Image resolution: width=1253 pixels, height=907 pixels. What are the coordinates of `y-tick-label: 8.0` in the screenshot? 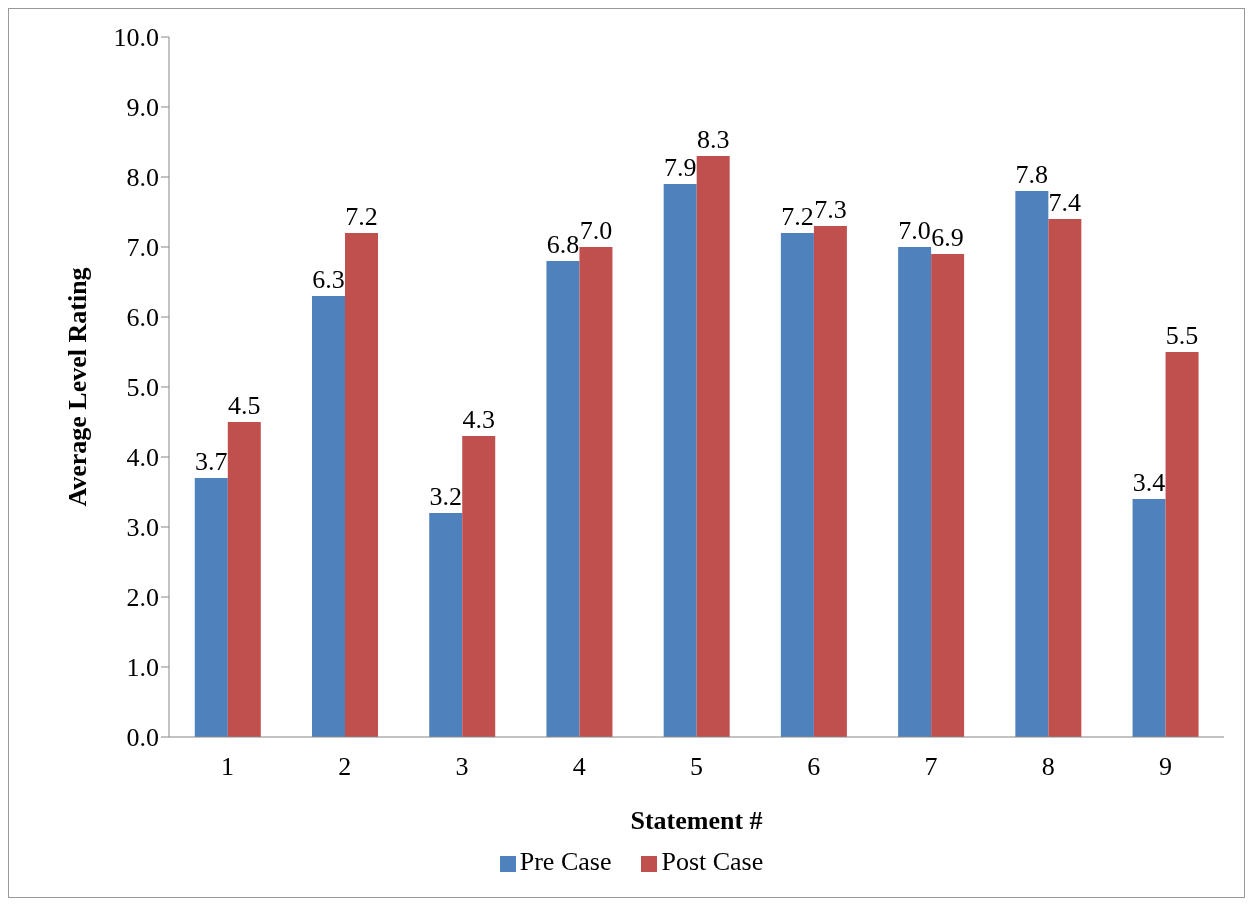 It's located at (142, 178).